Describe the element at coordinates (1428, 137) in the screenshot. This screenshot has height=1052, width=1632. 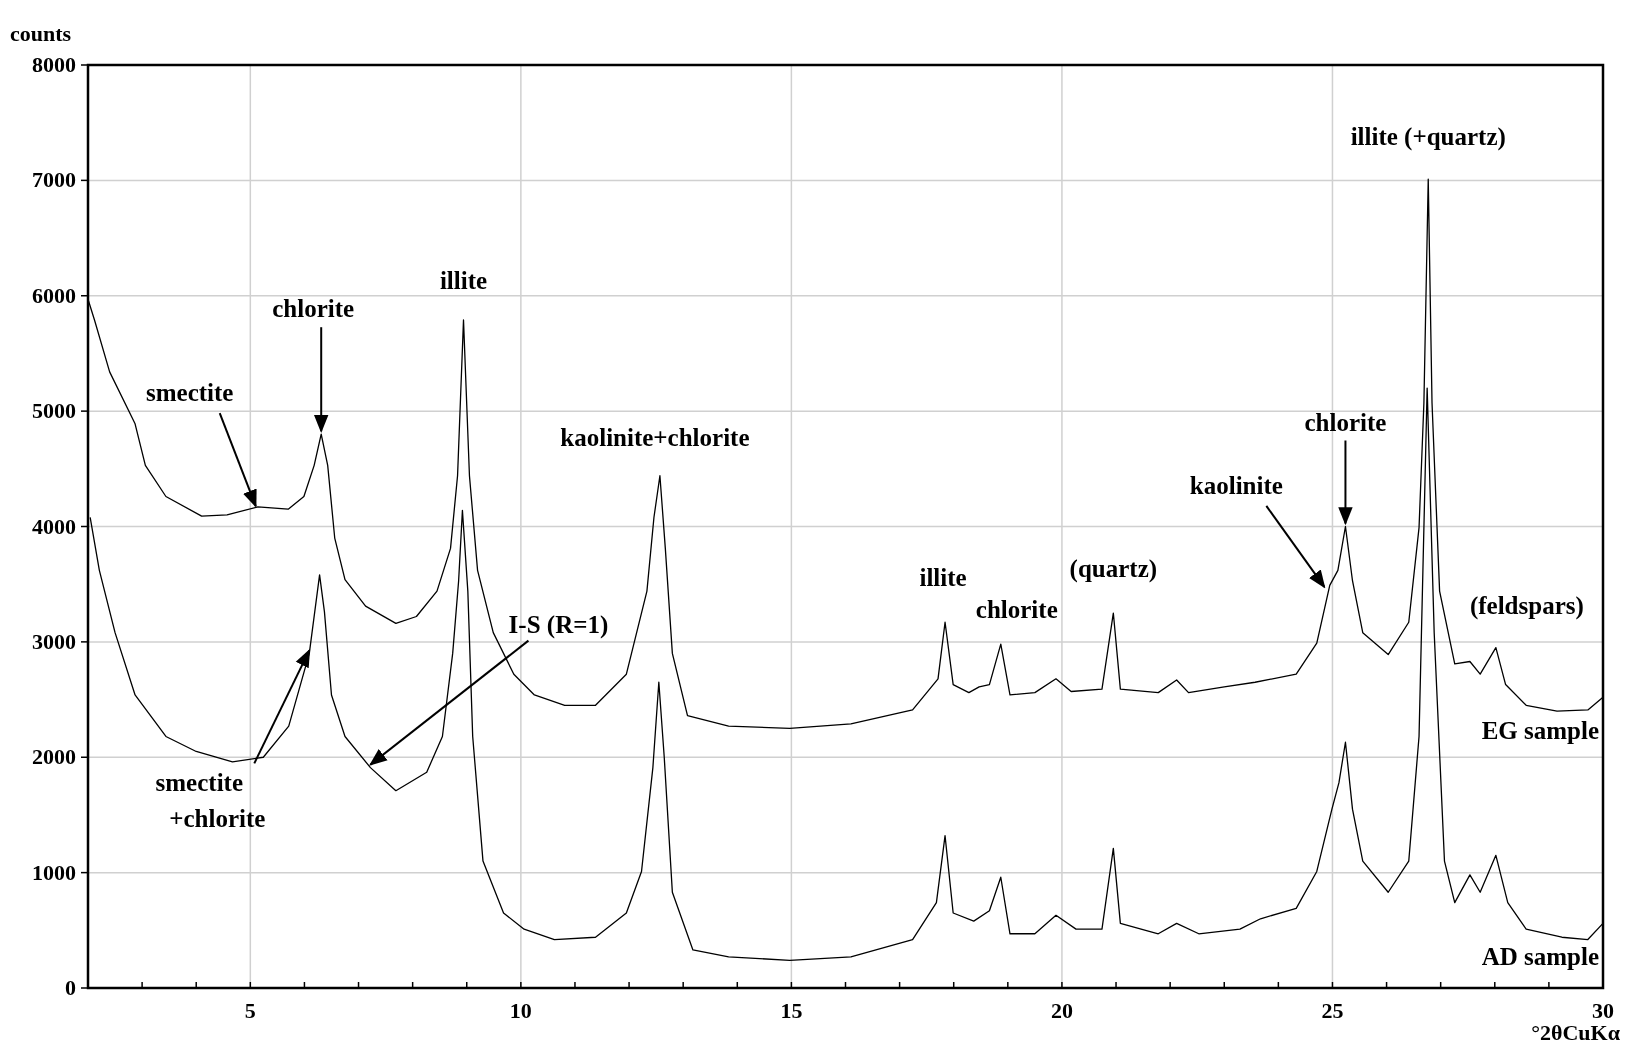
I see `annotation: illite (+quartz)` at that location.